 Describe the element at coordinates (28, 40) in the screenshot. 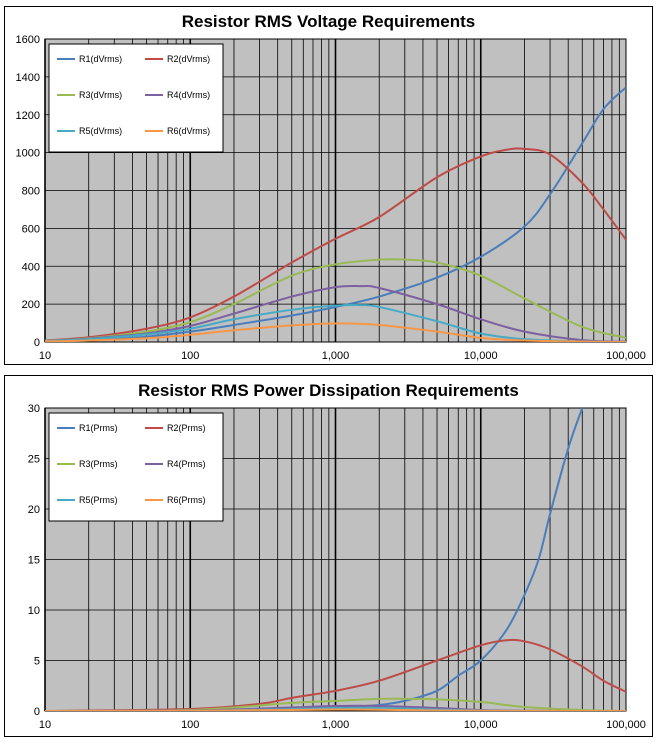

I see `y-tick-label: 1600` at that location.